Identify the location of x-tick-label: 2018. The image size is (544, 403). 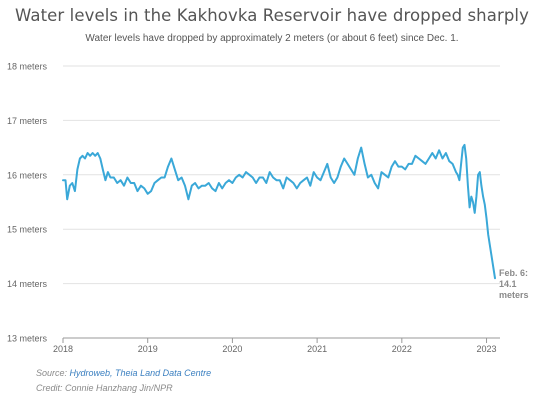
(63, 349).